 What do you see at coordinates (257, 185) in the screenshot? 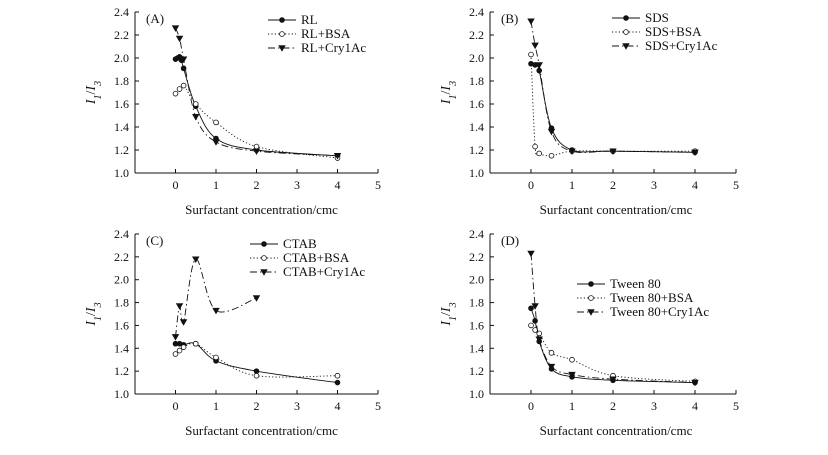
I see `panel-a-xtick-label: 2` at bounding box center [257, 185].